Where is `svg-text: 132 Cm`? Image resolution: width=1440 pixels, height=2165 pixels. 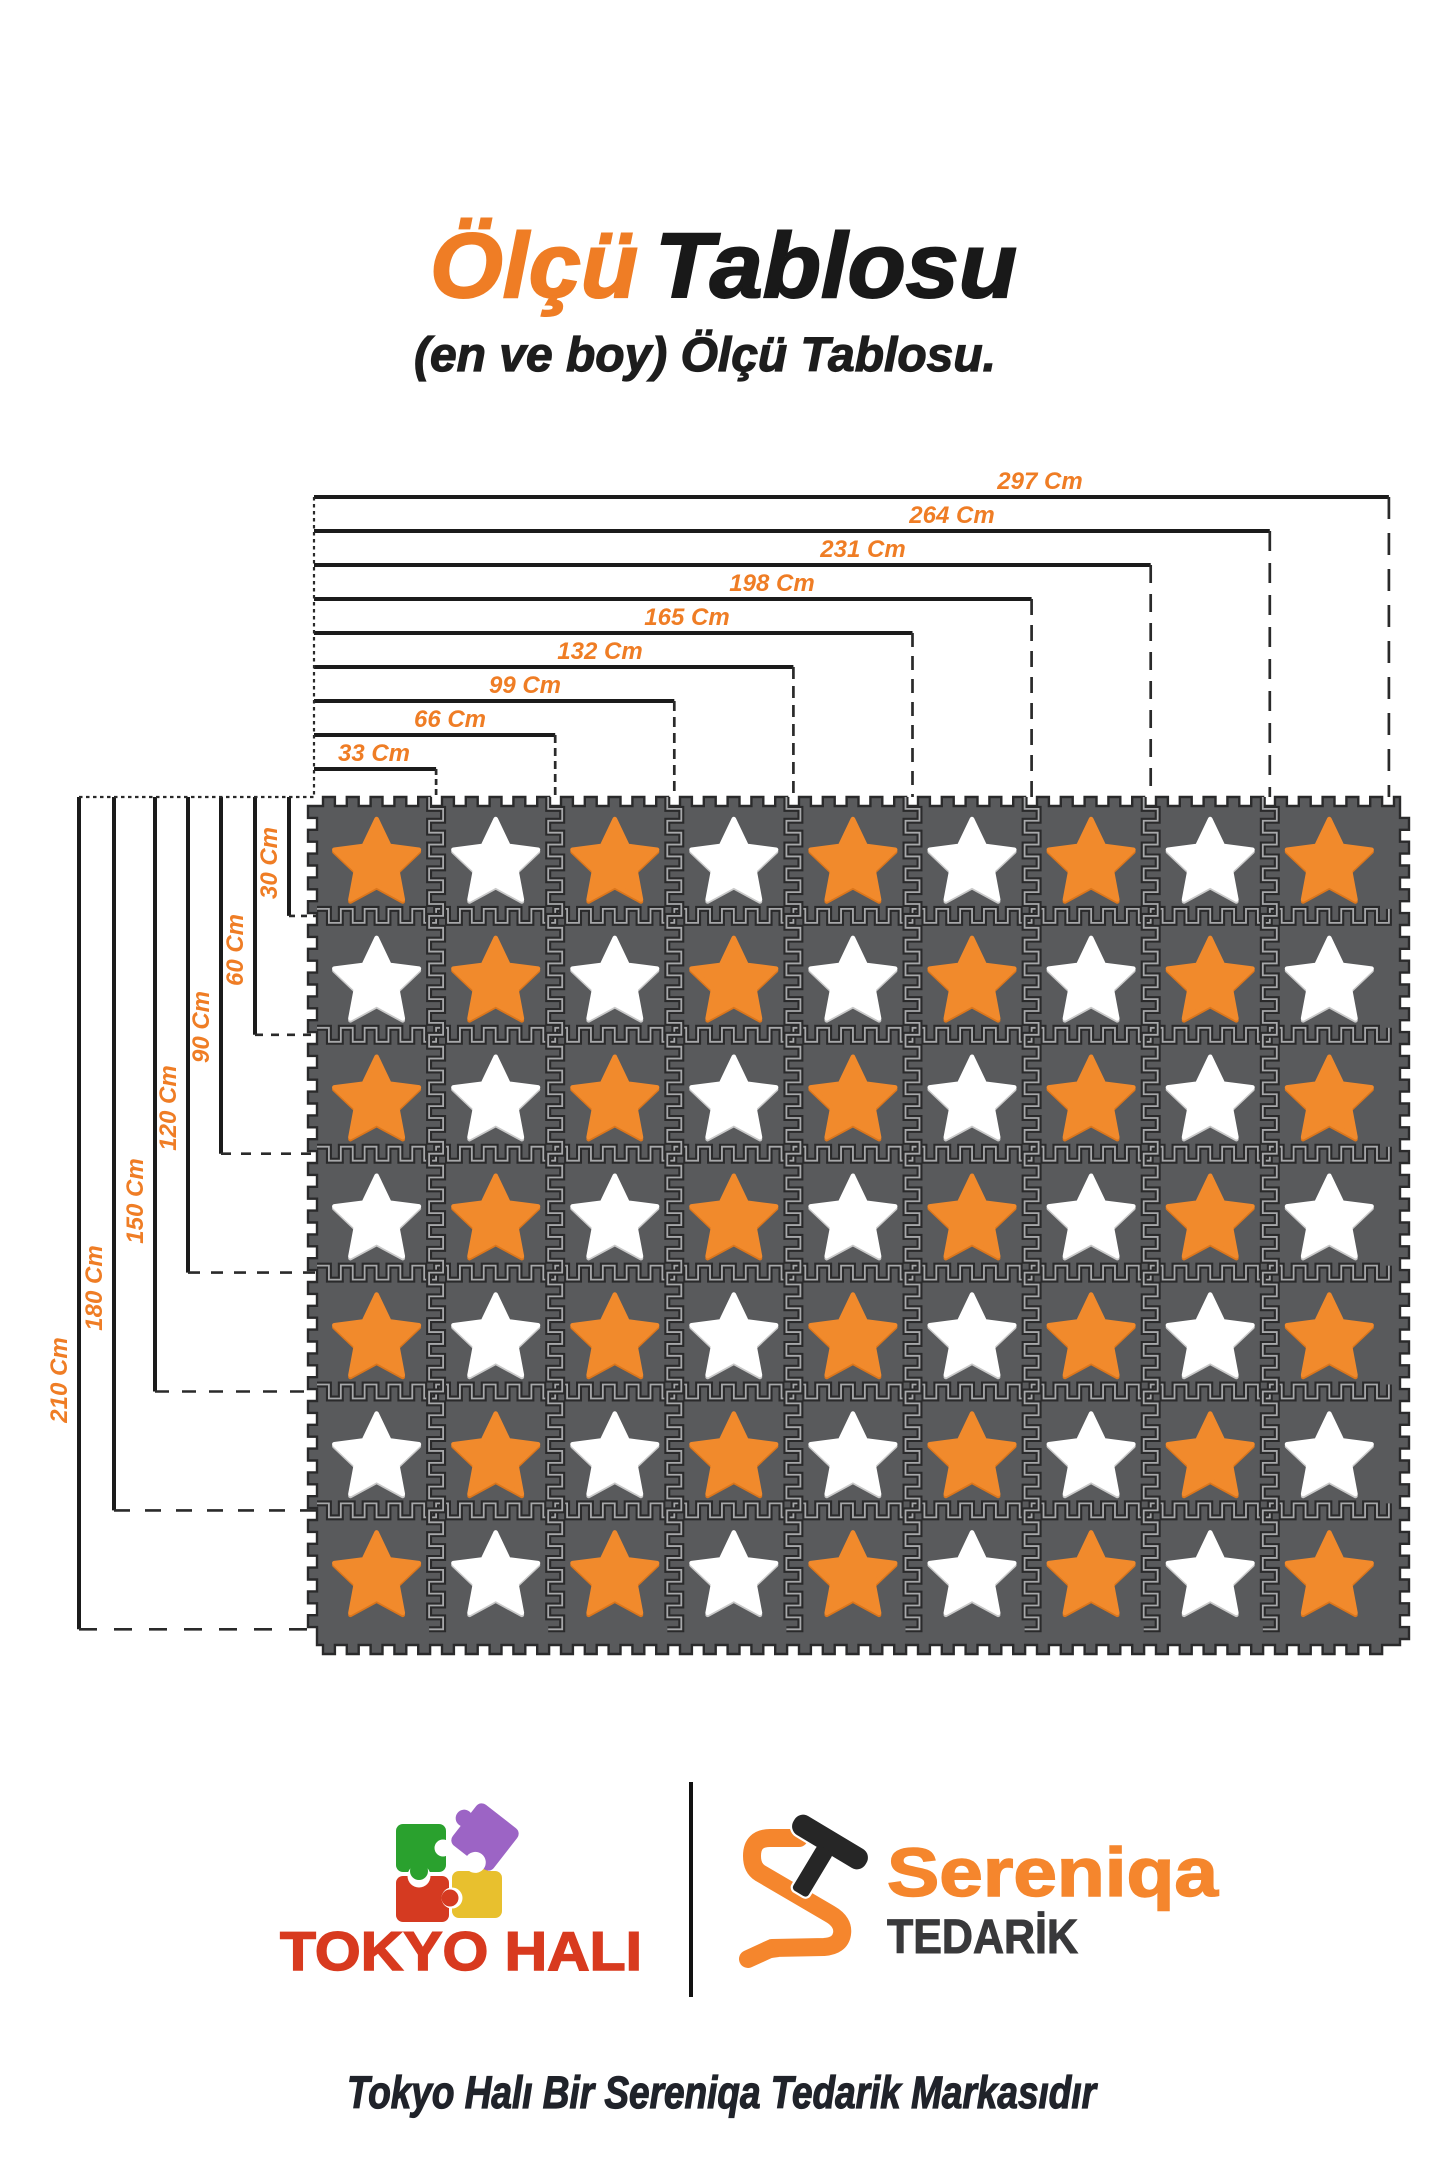
svg-text: 132 Cm is located at coordinates (599, 651).